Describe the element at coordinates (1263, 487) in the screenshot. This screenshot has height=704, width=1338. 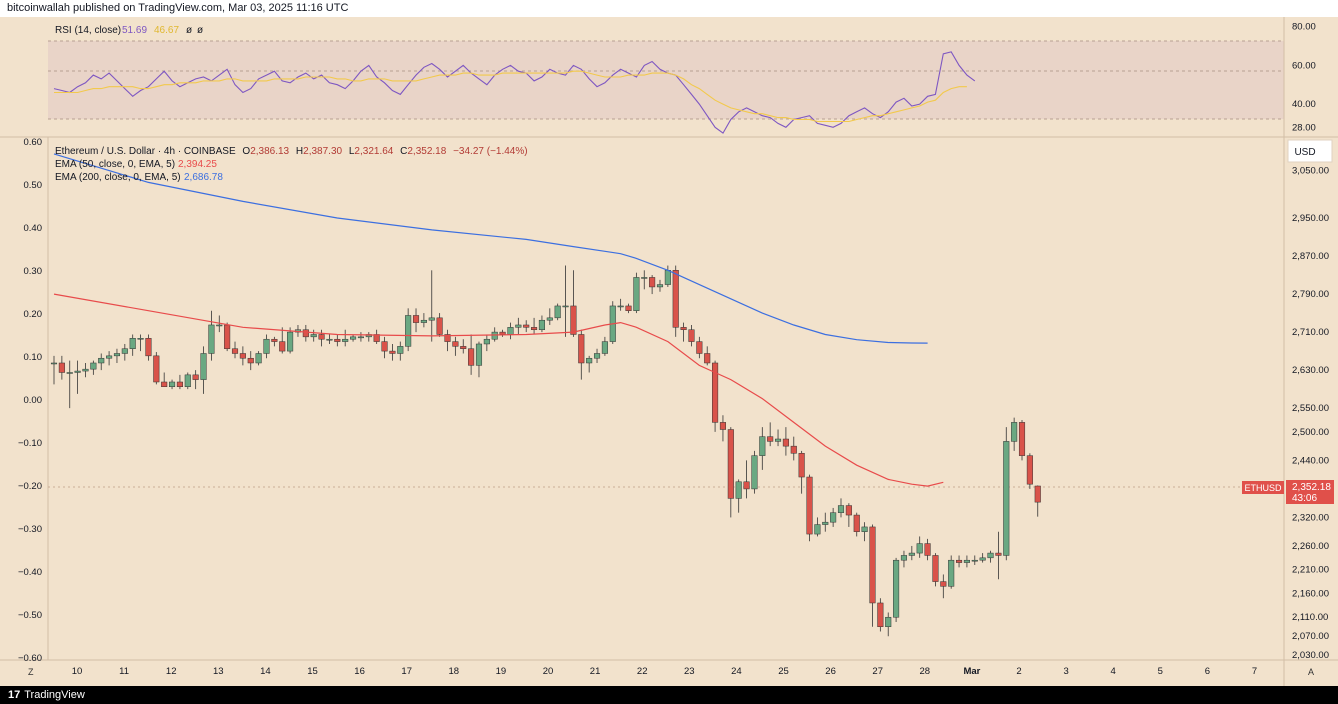
I see `symbol-tag` at that location.